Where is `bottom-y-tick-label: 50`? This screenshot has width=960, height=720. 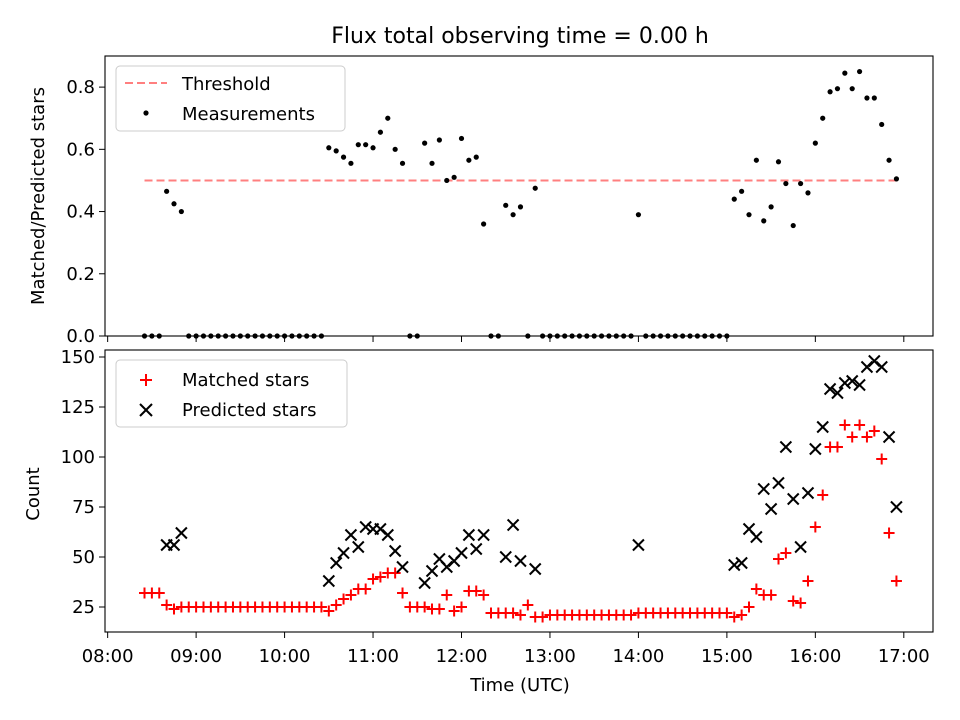 bottom-y-tick-label: 50 is located at coordinates (83, 557).